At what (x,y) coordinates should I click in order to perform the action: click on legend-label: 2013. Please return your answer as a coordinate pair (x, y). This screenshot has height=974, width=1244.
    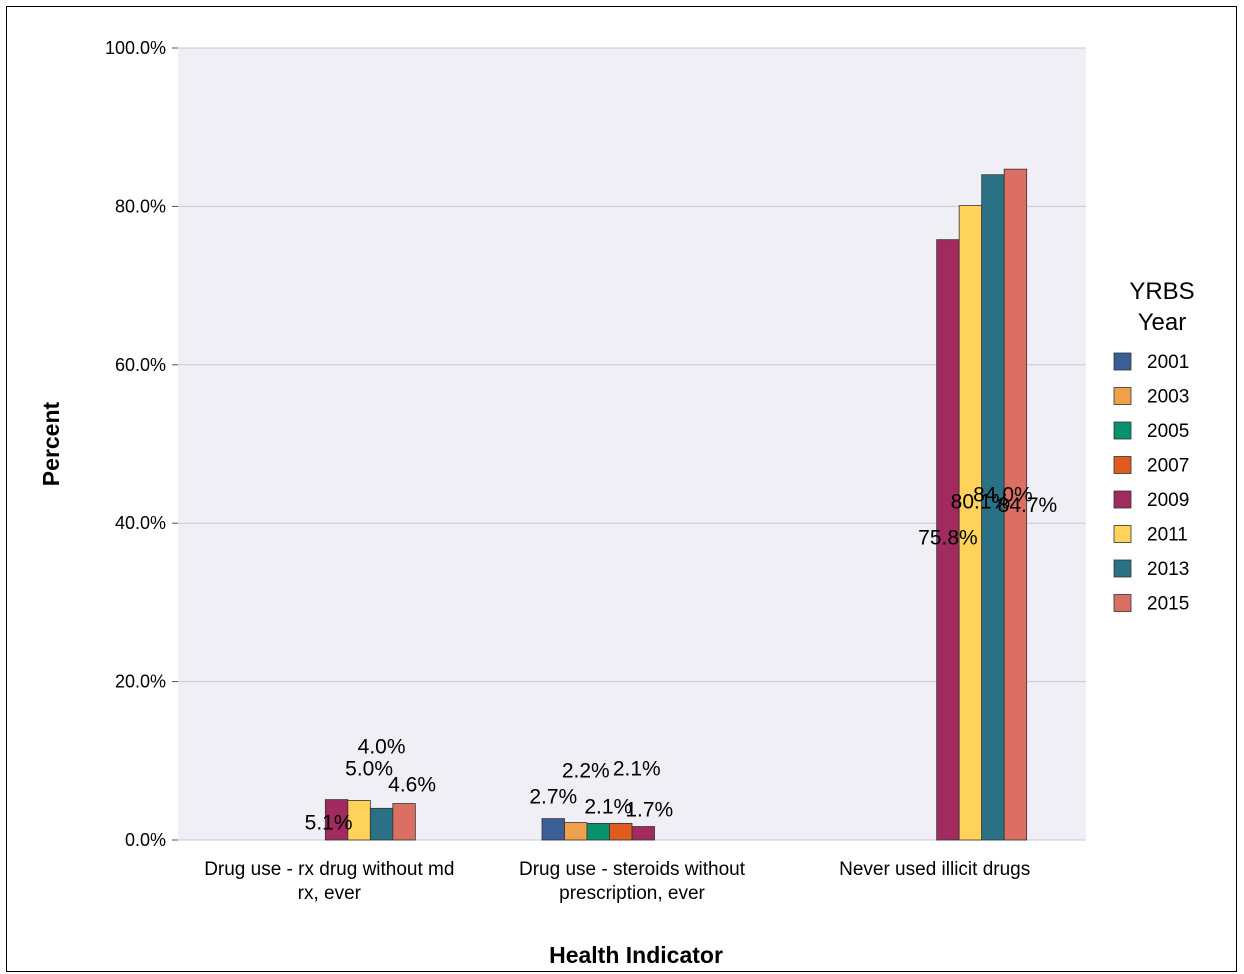
    Looking at the image, I should click on (1168, 569).